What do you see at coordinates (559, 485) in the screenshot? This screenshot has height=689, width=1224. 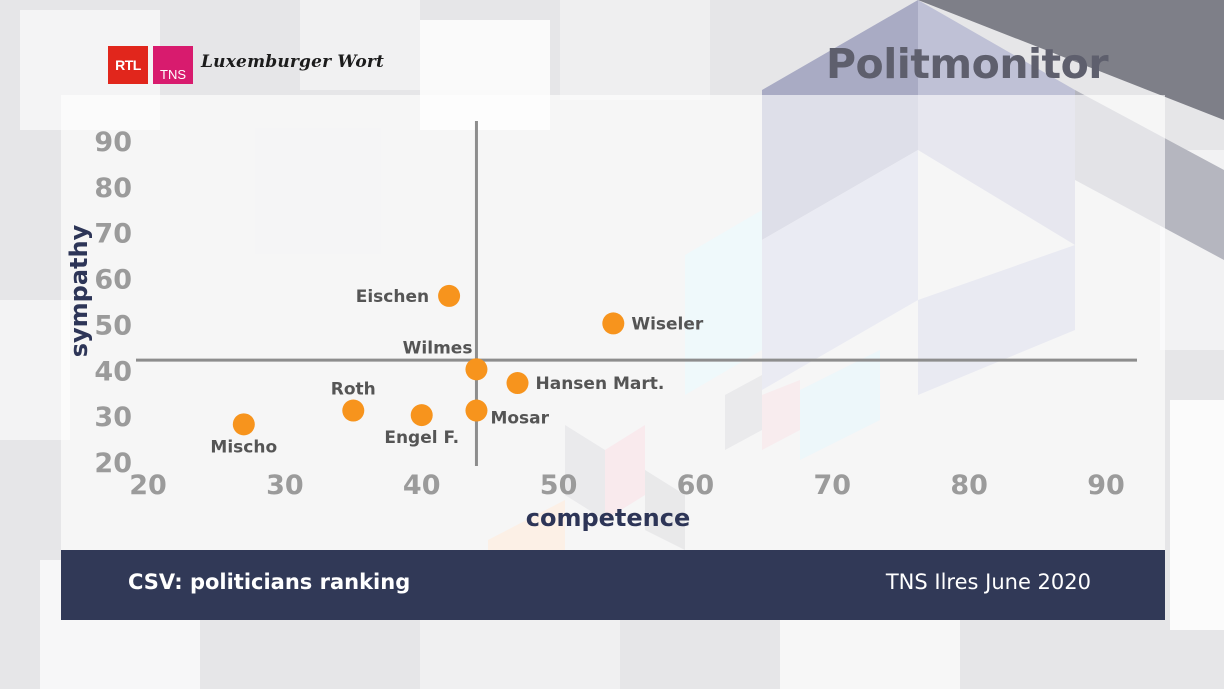 I see `x-tick-label: 50` at bounding box center [559, 485].